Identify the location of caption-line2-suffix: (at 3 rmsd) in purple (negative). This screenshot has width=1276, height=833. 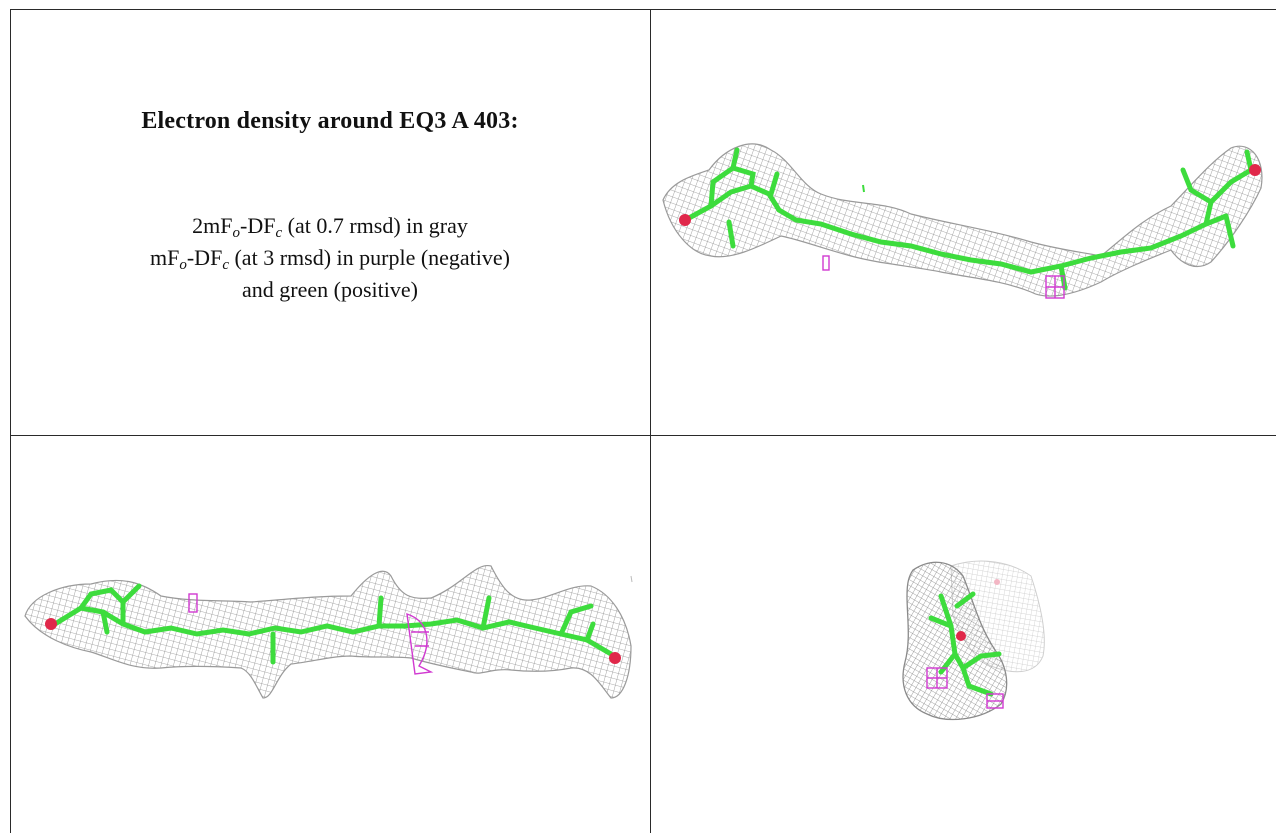
(369, 257).